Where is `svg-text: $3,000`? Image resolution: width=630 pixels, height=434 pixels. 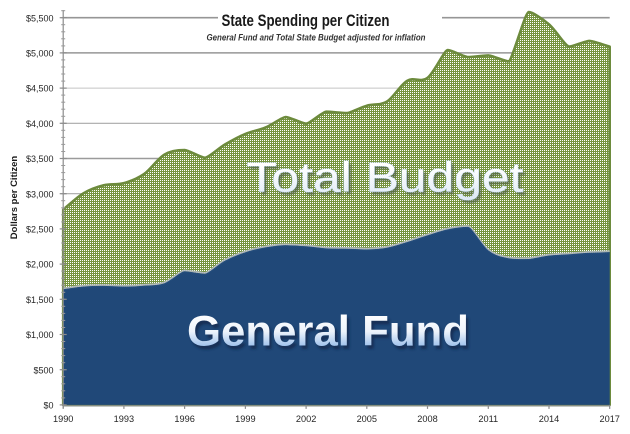 svg-text: $3,000 is located at coordinates (40, 194).